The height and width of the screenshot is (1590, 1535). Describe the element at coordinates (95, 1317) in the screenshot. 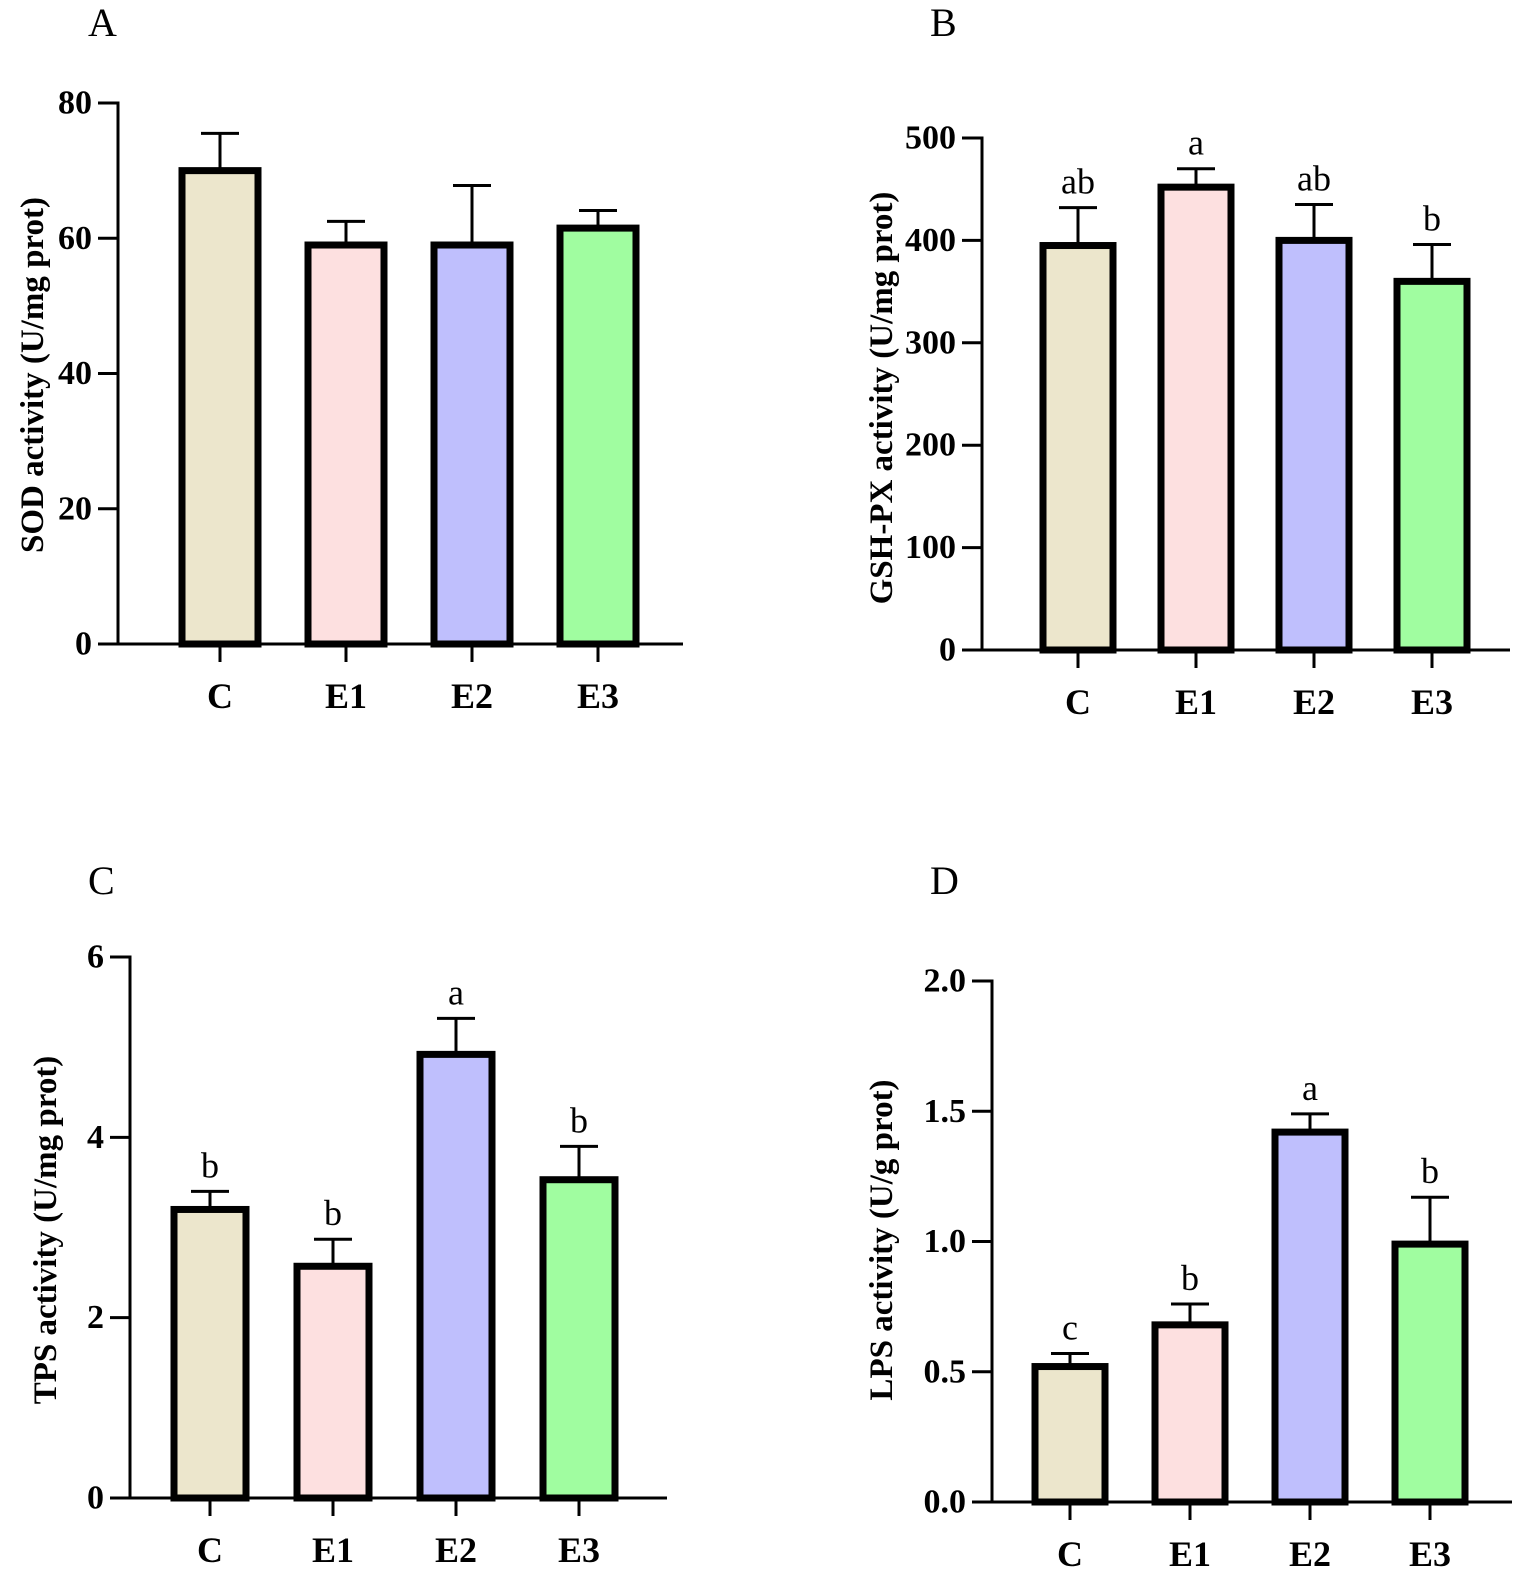

I see `y-tick-label: 2` at that location.